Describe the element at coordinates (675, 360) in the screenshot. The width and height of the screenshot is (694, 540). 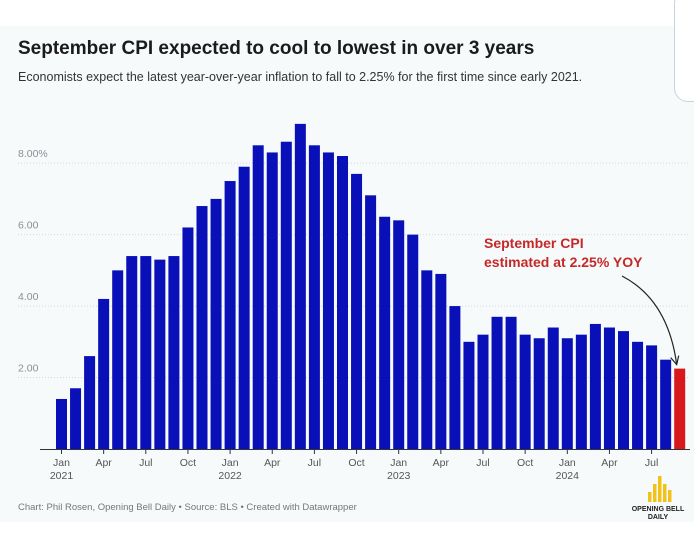
I see `annotation-arrowhead` at that location.